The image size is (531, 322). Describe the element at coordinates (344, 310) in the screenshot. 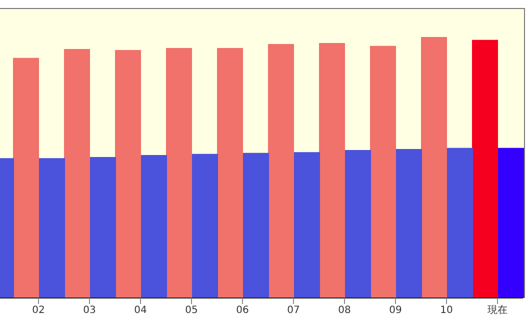

I see `x-tick-label: 08` at that location.